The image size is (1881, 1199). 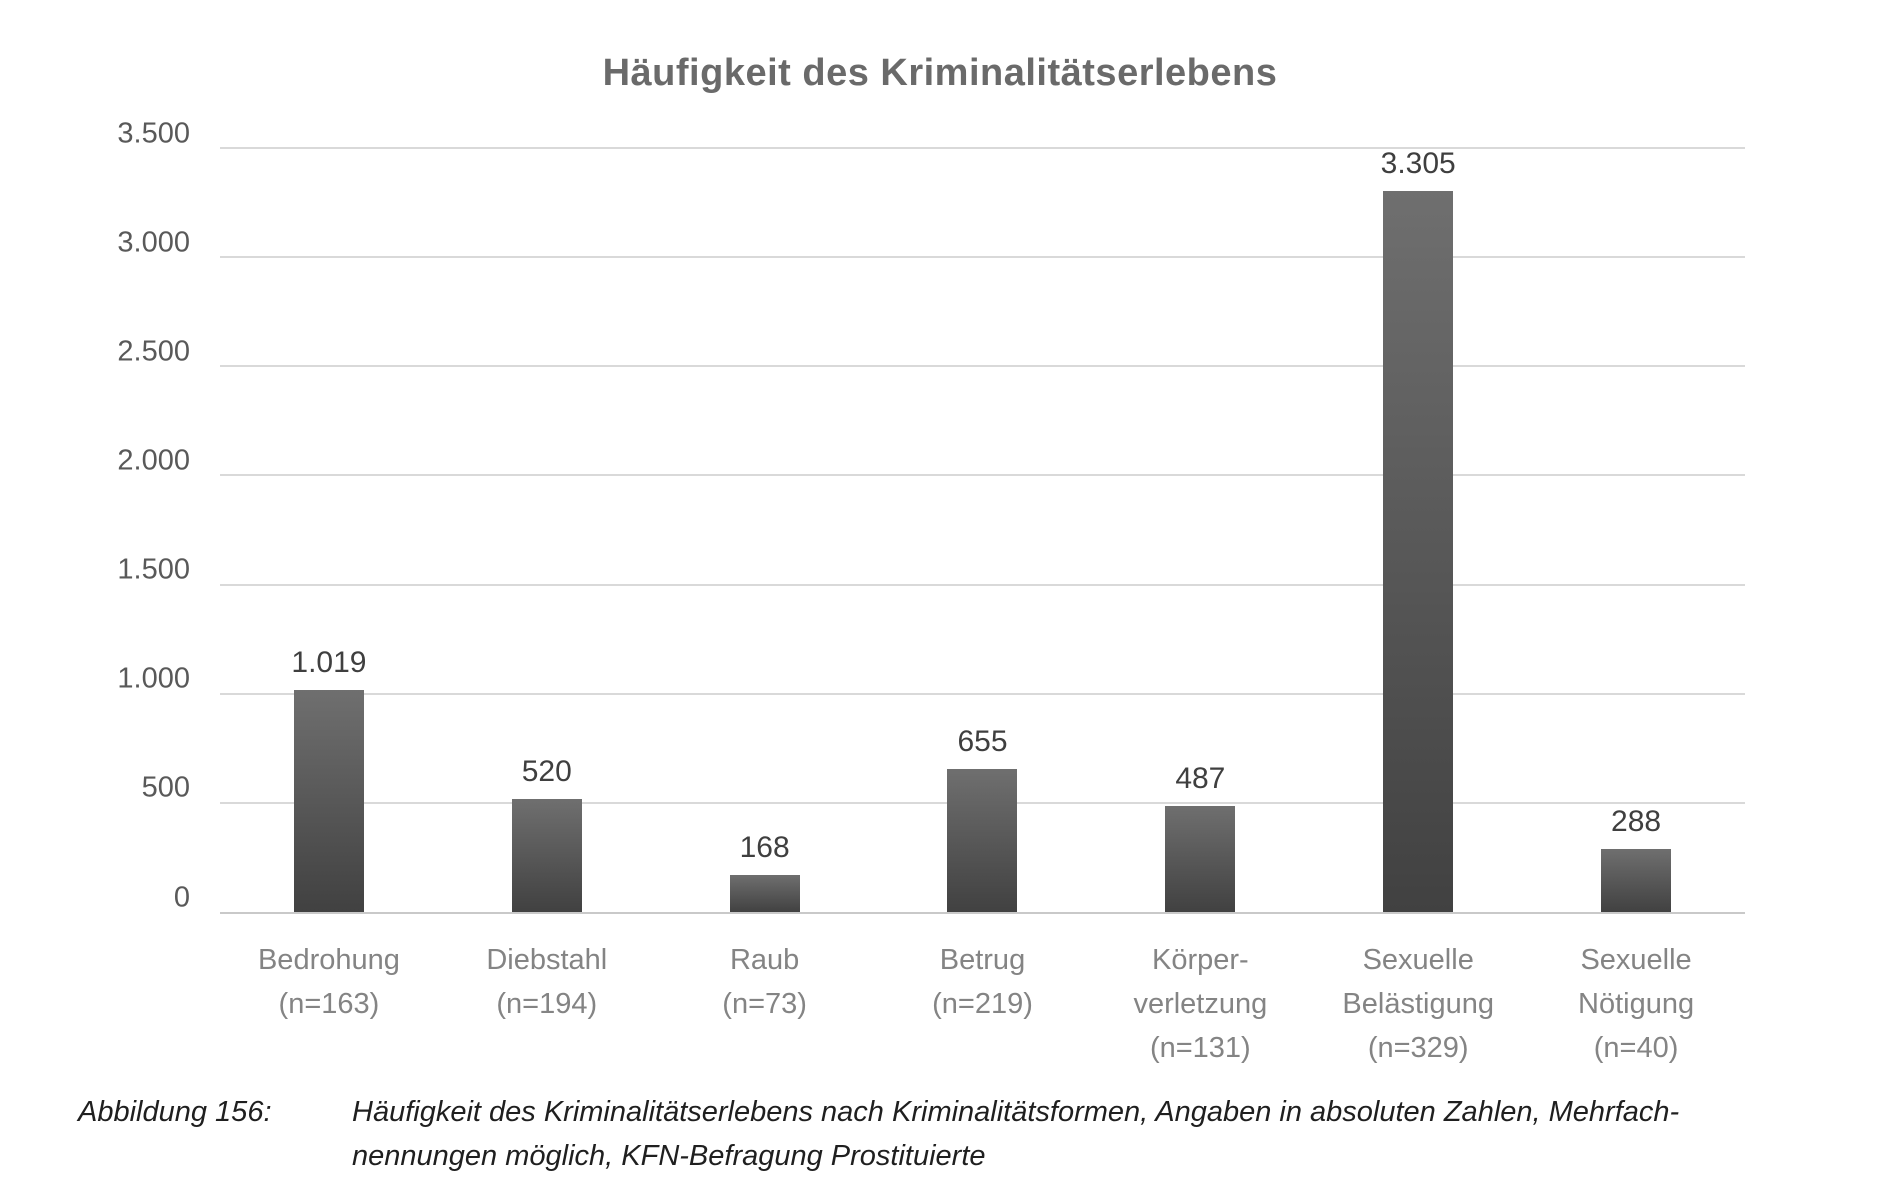 What do you see at coordinates (983, 530) in the screenshot?
I see `bar-slot: 655` at bounding box center [983, 530].